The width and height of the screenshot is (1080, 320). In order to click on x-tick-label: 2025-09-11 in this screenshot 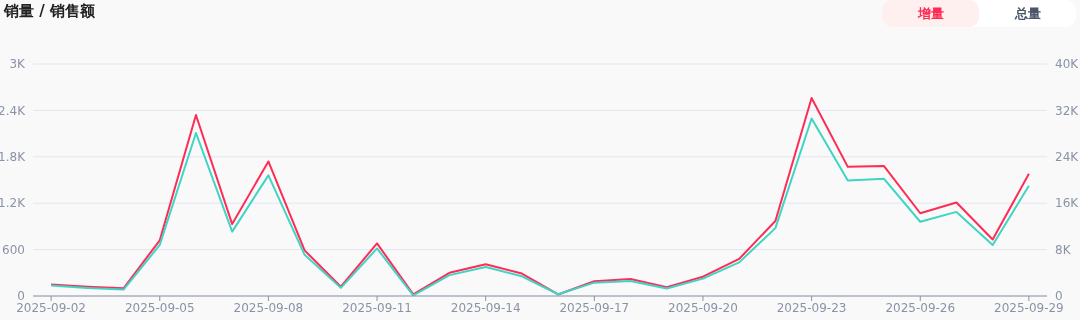, I will do `click(377, 307)`.